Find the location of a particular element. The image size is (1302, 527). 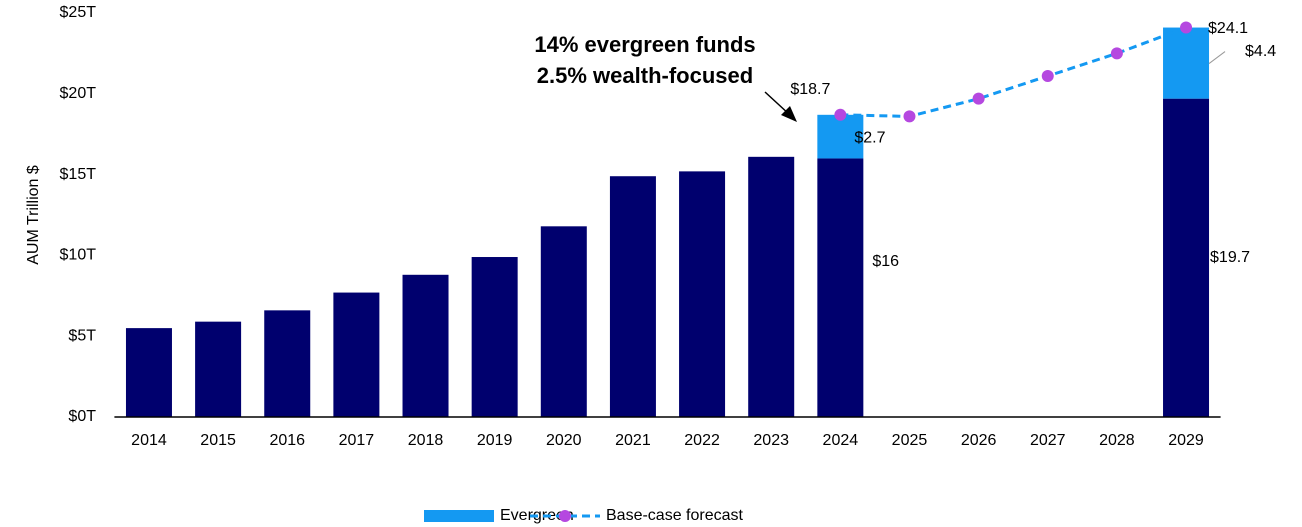

x-tick-label: 2017 is located at coordinates (357, 440).